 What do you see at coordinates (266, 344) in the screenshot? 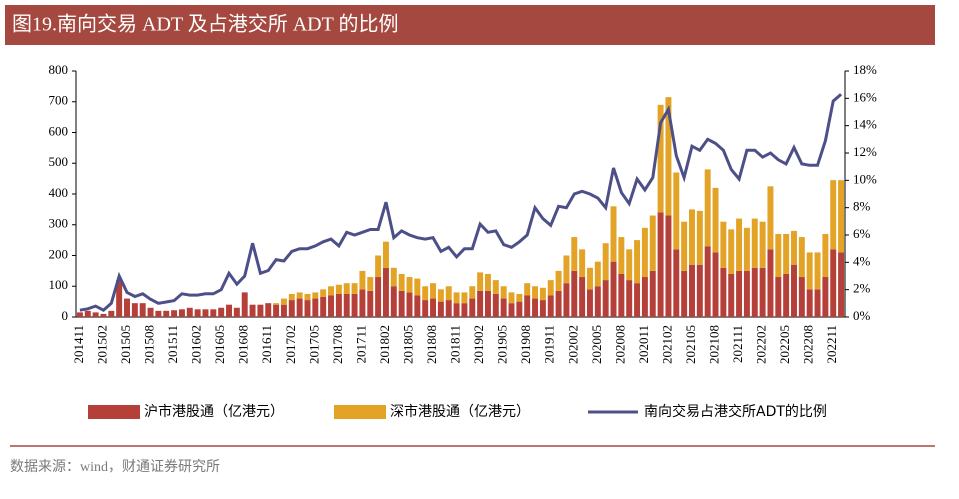
I see `x-tick-label: 201611` at bounding box center [266, 344].